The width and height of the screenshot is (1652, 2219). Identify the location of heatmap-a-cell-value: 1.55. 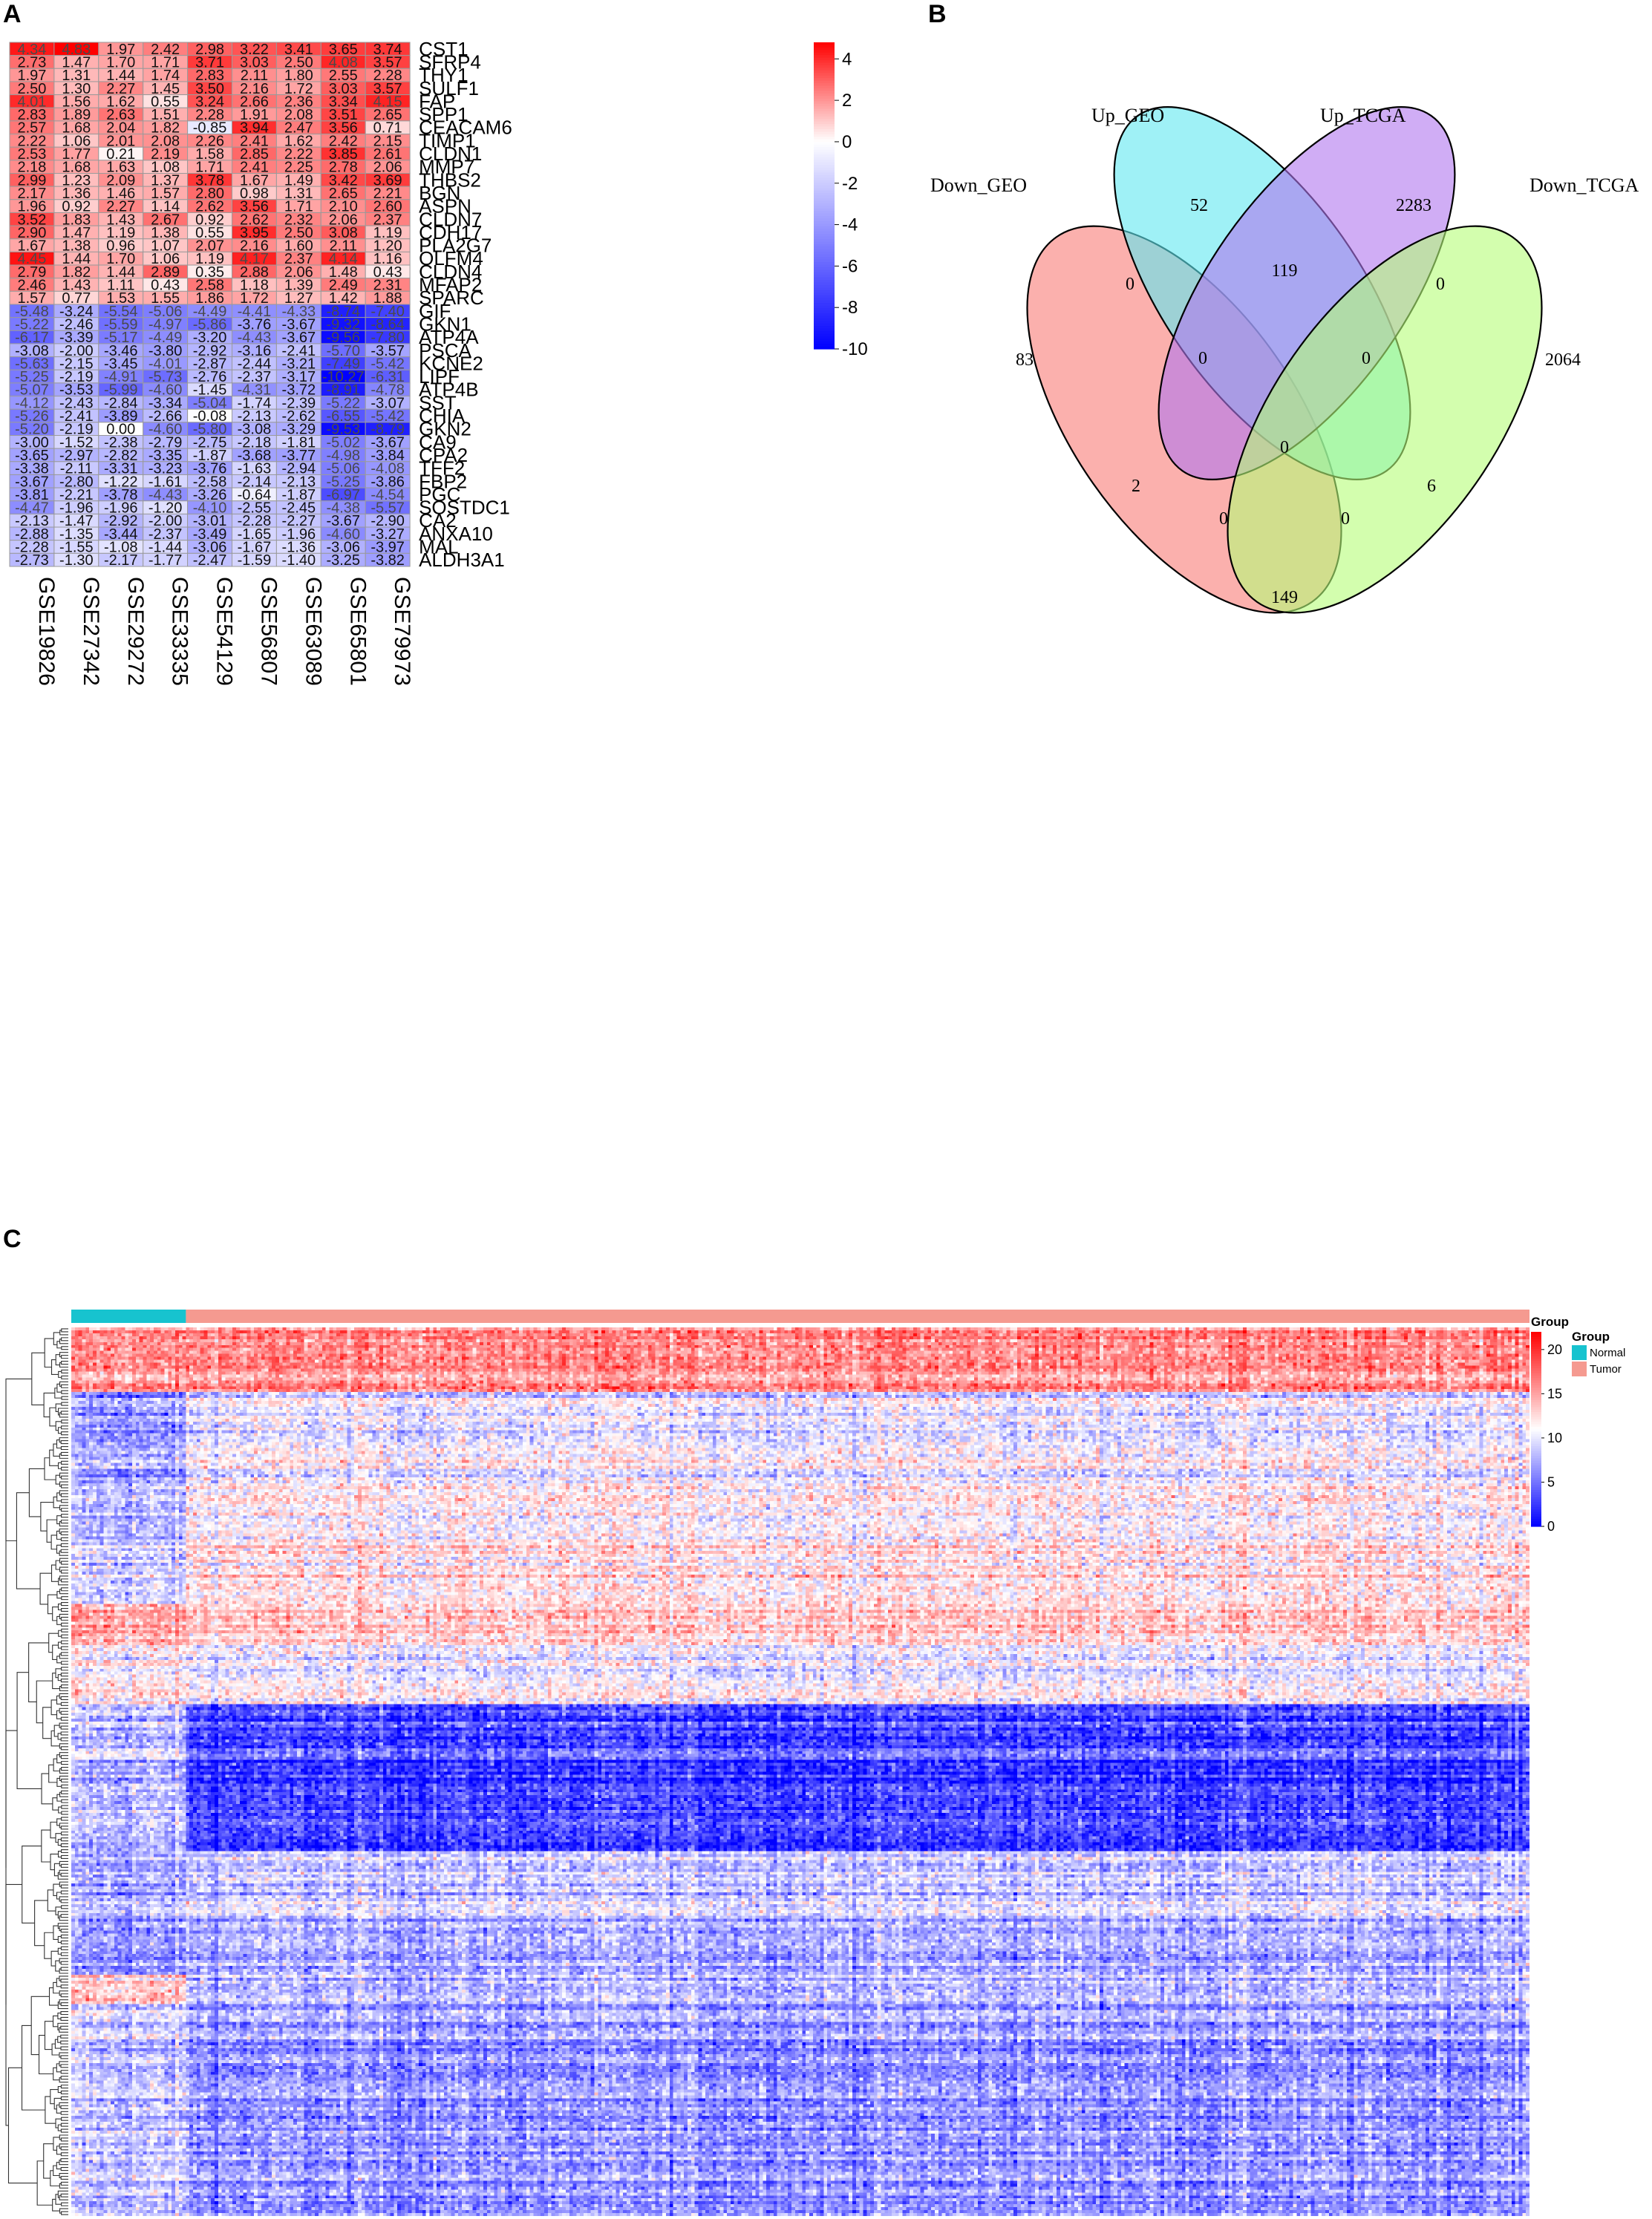
(165, 299).